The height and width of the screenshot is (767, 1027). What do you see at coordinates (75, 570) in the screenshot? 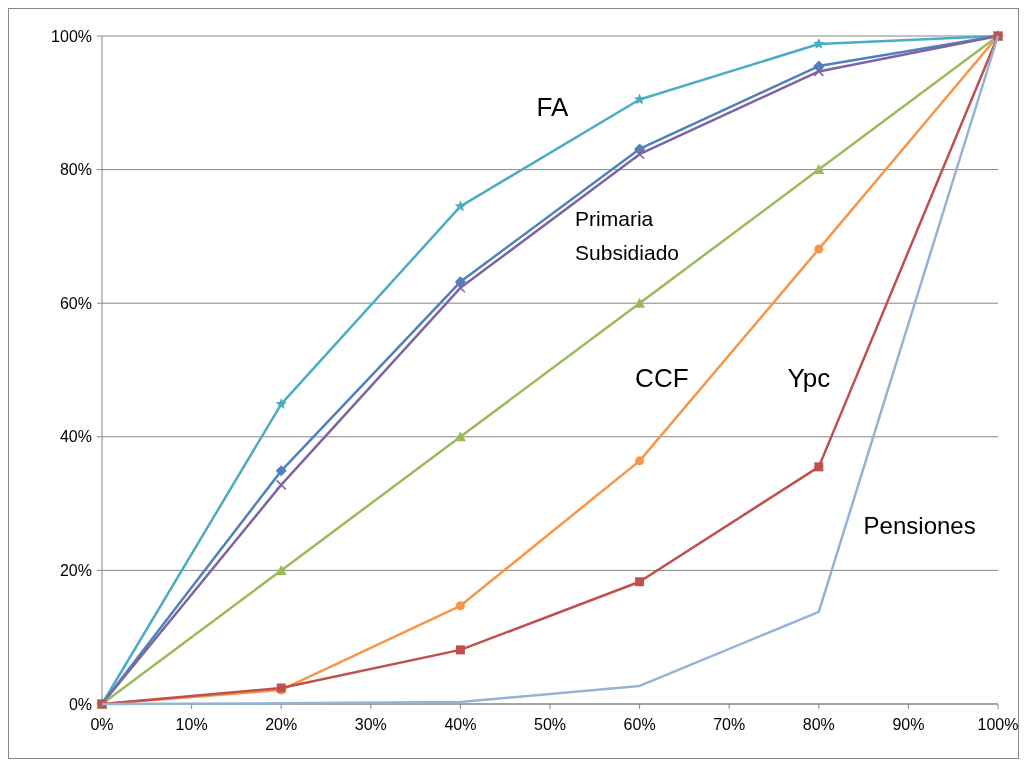
I see `y-tick-label: 20%` at bounding box center [75, 570].